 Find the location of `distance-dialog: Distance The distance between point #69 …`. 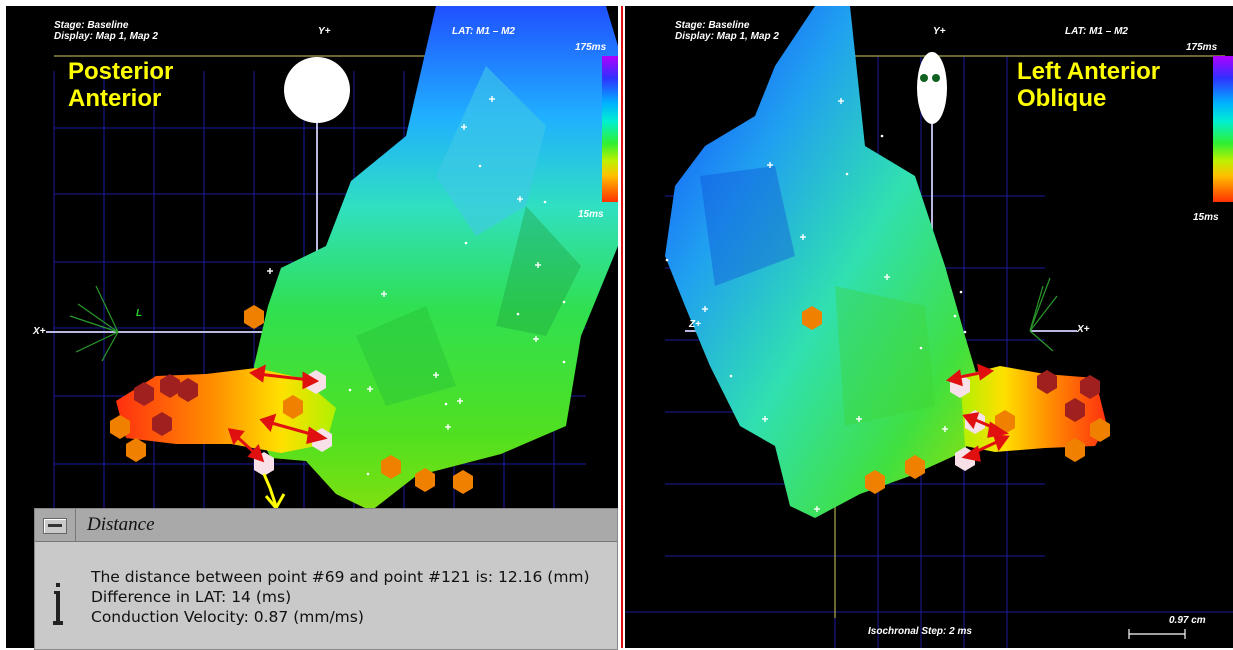

distance-dialog: Distance The distance between point #69 … is located at coordinates (326, 579).